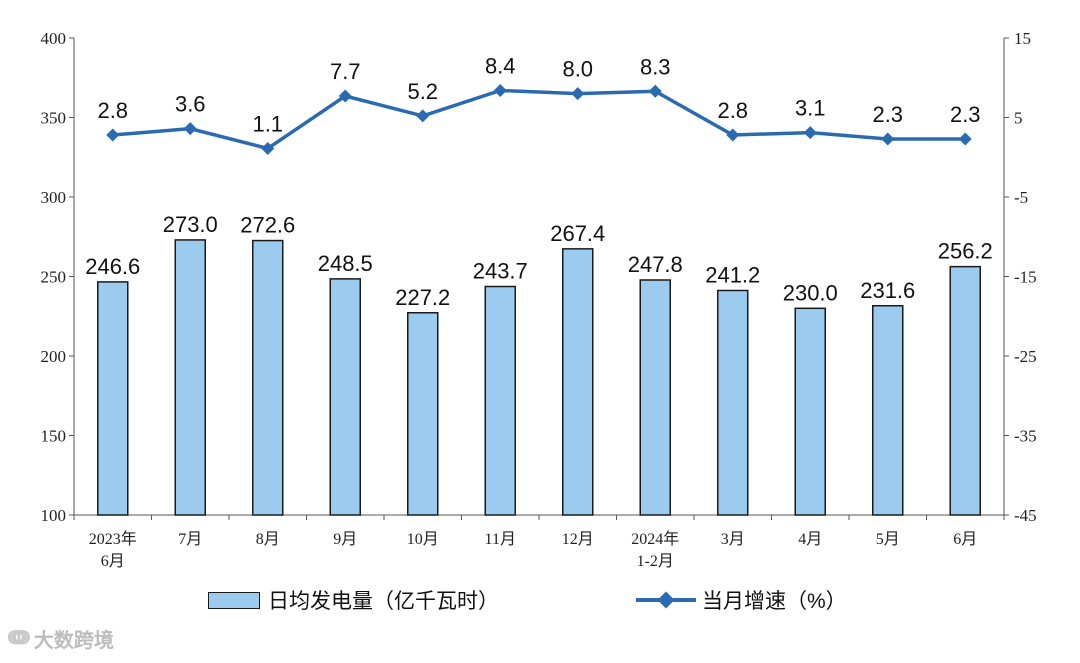 This screenshot has height=663, width=1080. What do you see at coordinates (733, 539) in the screenshot?
I see `x-tick-label: 3月` at bounding box center [733, 539].